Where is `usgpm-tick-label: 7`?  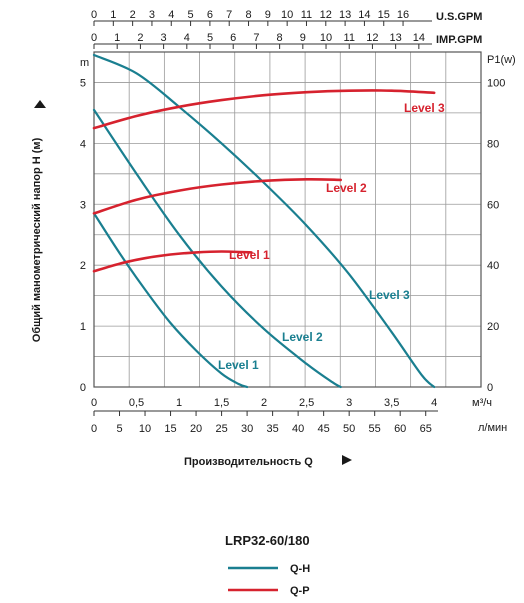
usgpm-tick-label: 7 is located at coordinates (229, 15).